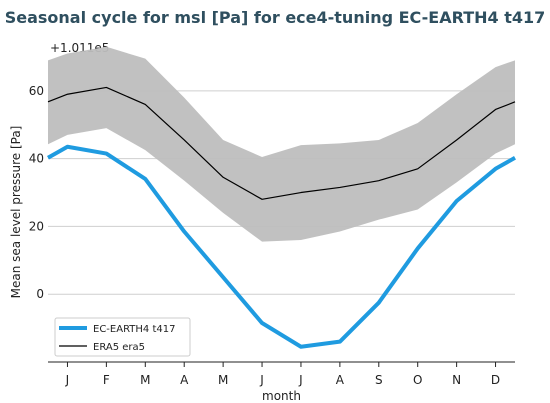 The height and width of the screenshot is (403, 550). What do you see at coordinates (36, 226) in the screenshot?
I see `y-tick-label-20: 20` at bounding box center [36, 226].